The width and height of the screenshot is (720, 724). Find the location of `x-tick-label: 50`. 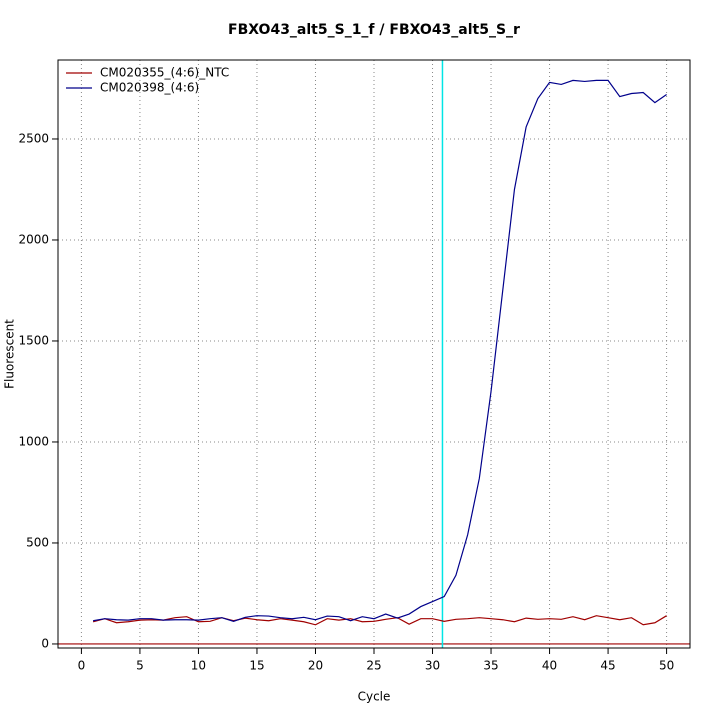

x-tick-label: 50 is located at coordinates (666, 666).